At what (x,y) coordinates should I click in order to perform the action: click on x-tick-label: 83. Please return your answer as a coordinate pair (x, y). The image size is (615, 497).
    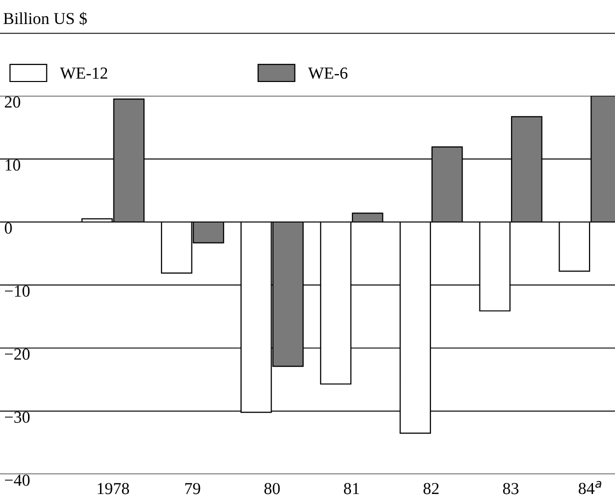
    Looking at the image, I should click on (510, 488).